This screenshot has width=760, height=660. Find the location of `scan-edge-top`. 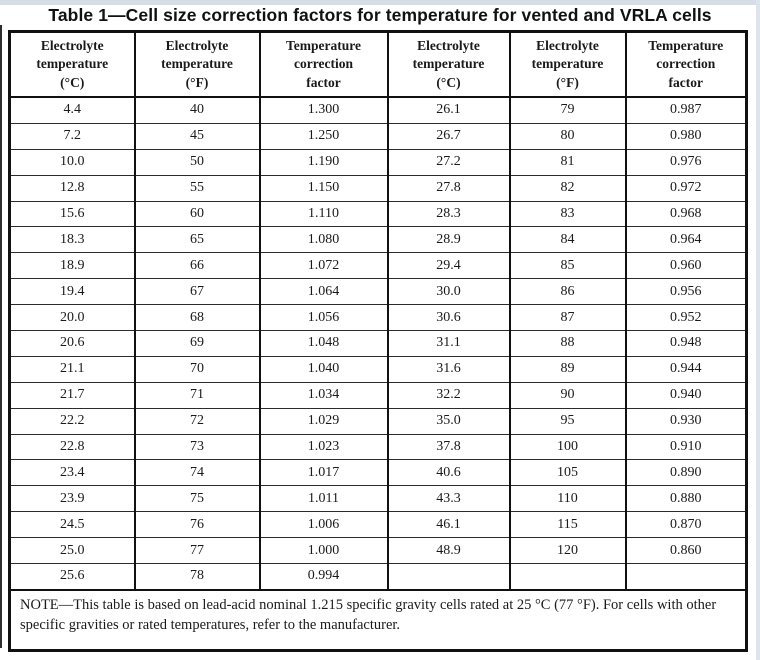

scan-edge-top is located at coordinates (380, 2).